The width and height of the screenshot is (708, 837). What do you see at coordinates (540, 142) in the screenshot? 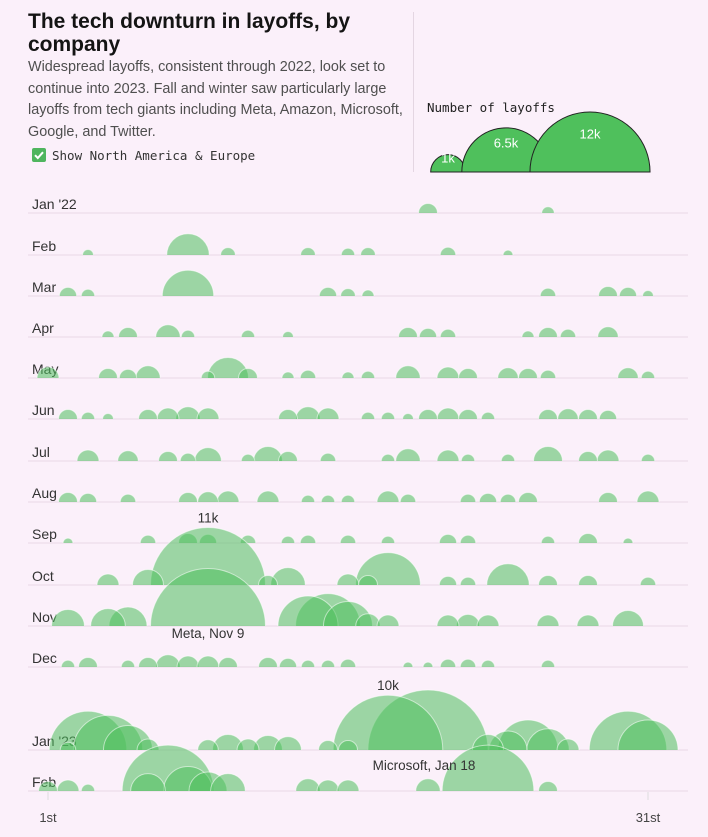
I see `legend-bubbles: 1k 6.5k 12k` at bounding box center [540, 142].